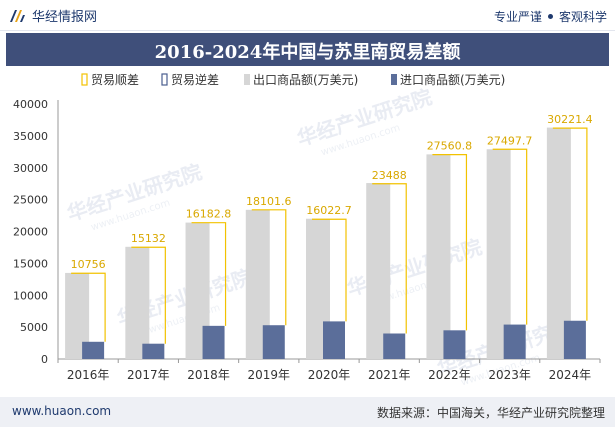  What do you see at coordinates (450, 146) in the screenshot?
I see `data-label-surplus: 27560.8` at bounding box center [450, 146].